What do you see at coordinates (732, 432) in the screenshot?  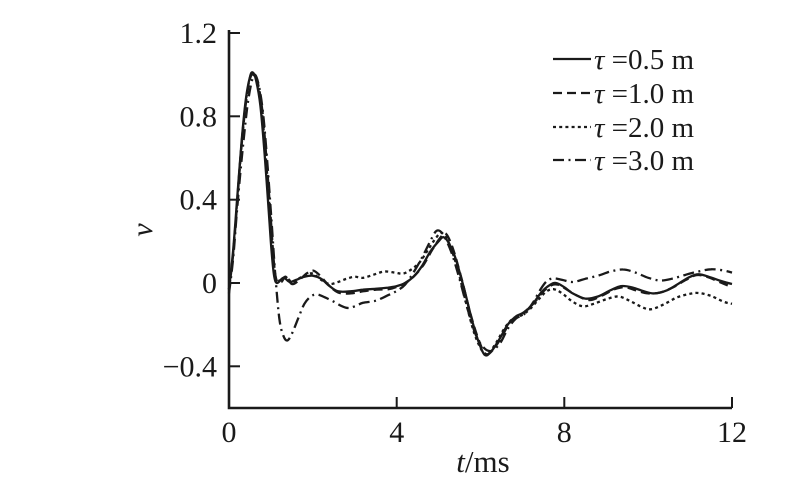 I see `x-tick-label-12: 12` at bounding box center [732, 432].